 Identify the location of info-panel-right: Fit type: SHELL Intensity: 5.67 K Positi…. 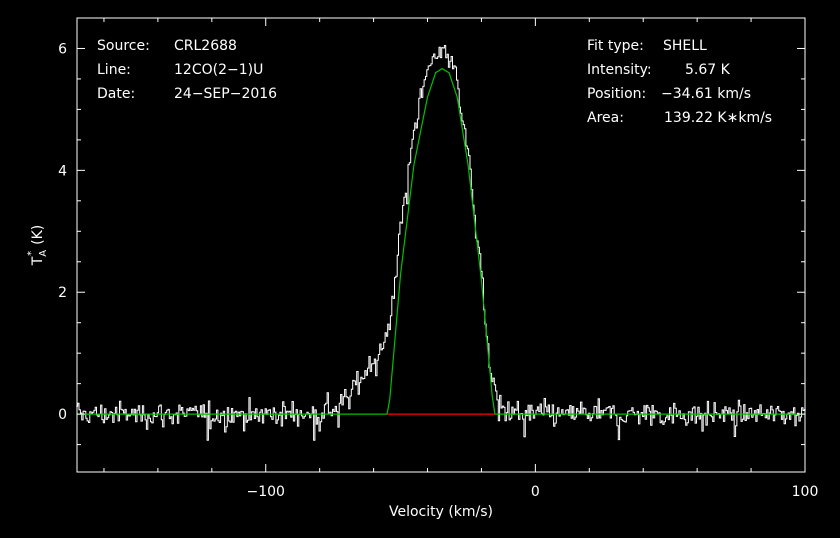
(679, 82).